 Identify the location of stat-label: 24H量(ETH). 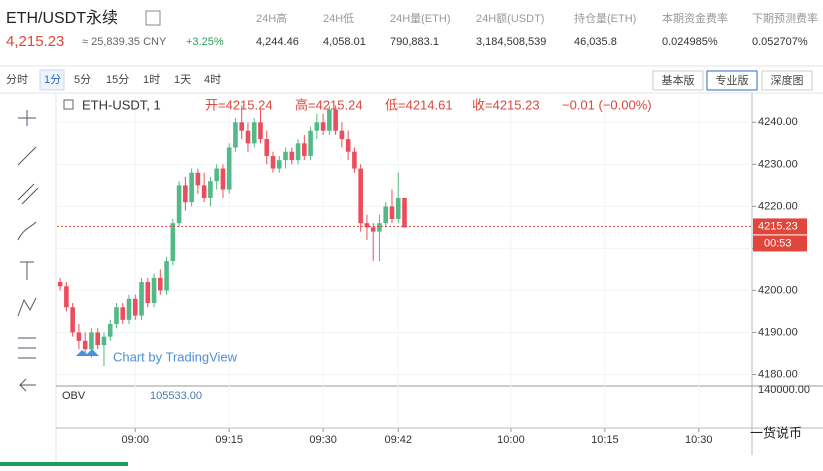
(420, 18).